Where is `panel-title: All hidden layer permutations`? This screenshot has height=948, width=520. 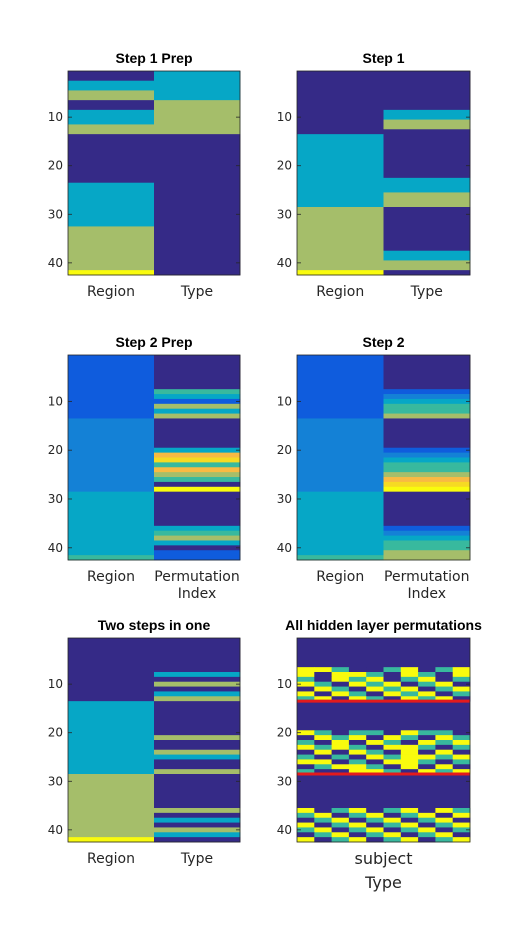 panel-title: All hidden layer permutations is located at coordinates (383, 625).